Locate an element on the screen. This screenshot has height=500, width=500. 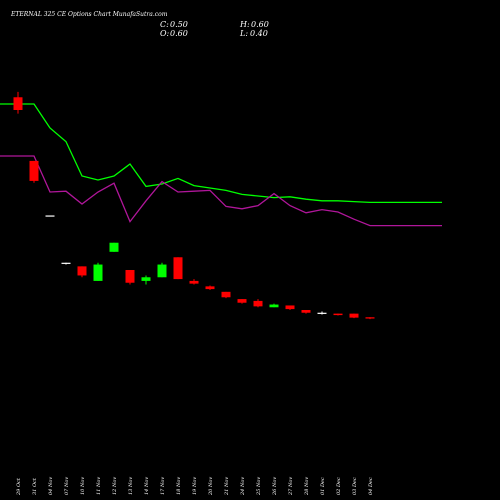
ohlc-readout: C: 0.50 H: 0.60 O: 0.60 L: 0.40 is located at coordinates (214, 29).